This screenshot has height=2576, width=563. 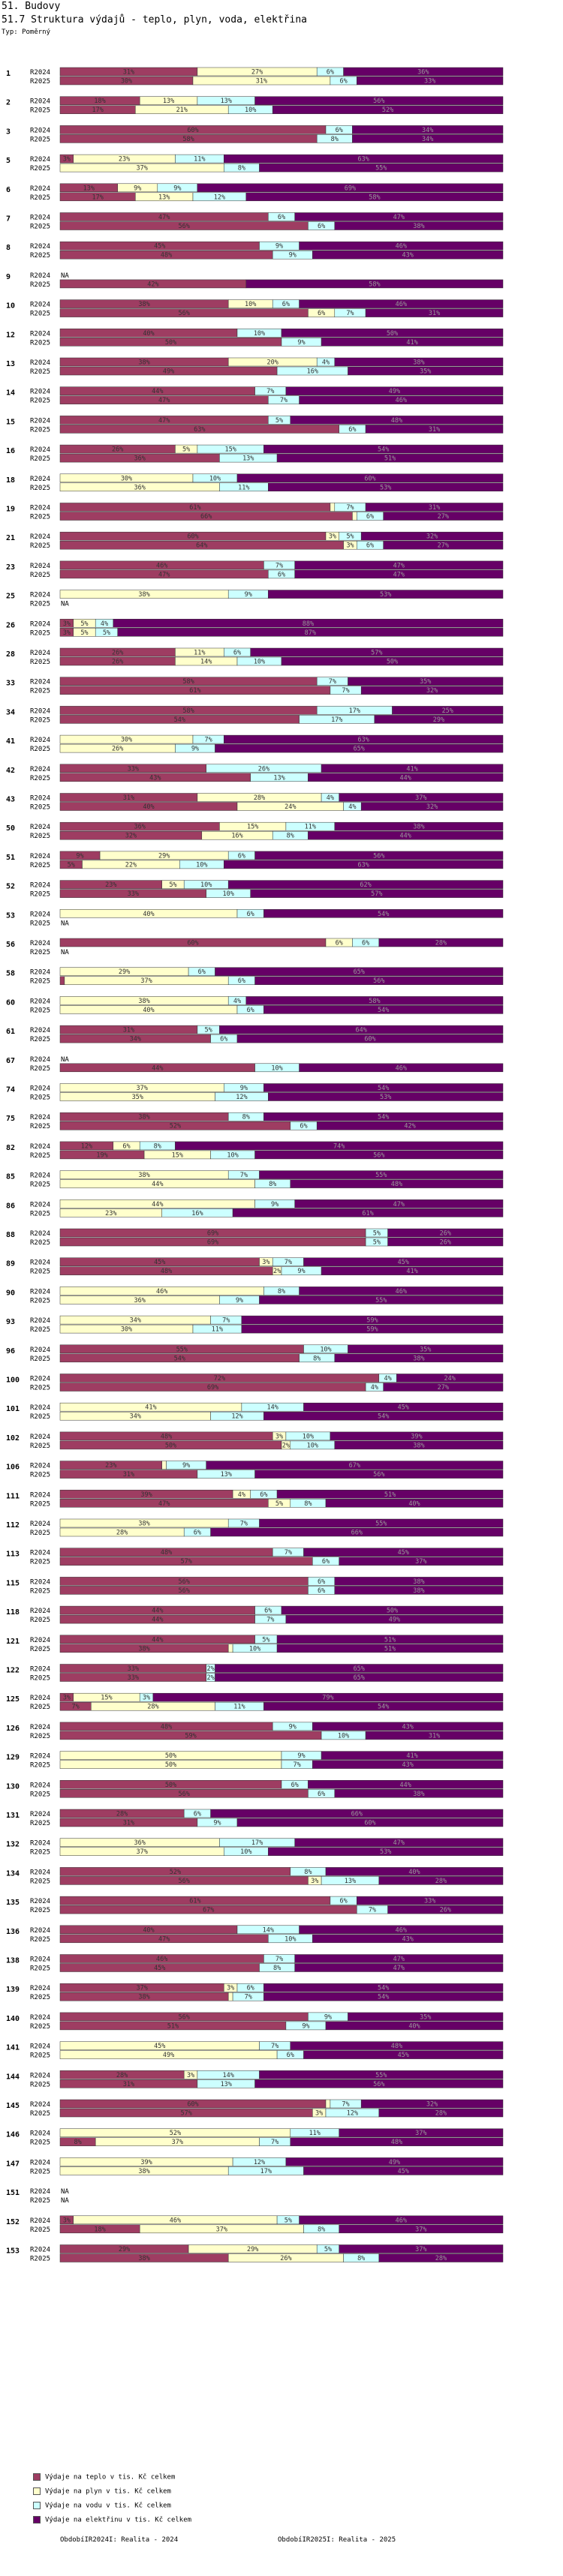 I want to click on data-label: 45%, so click(x=404, y=2055).